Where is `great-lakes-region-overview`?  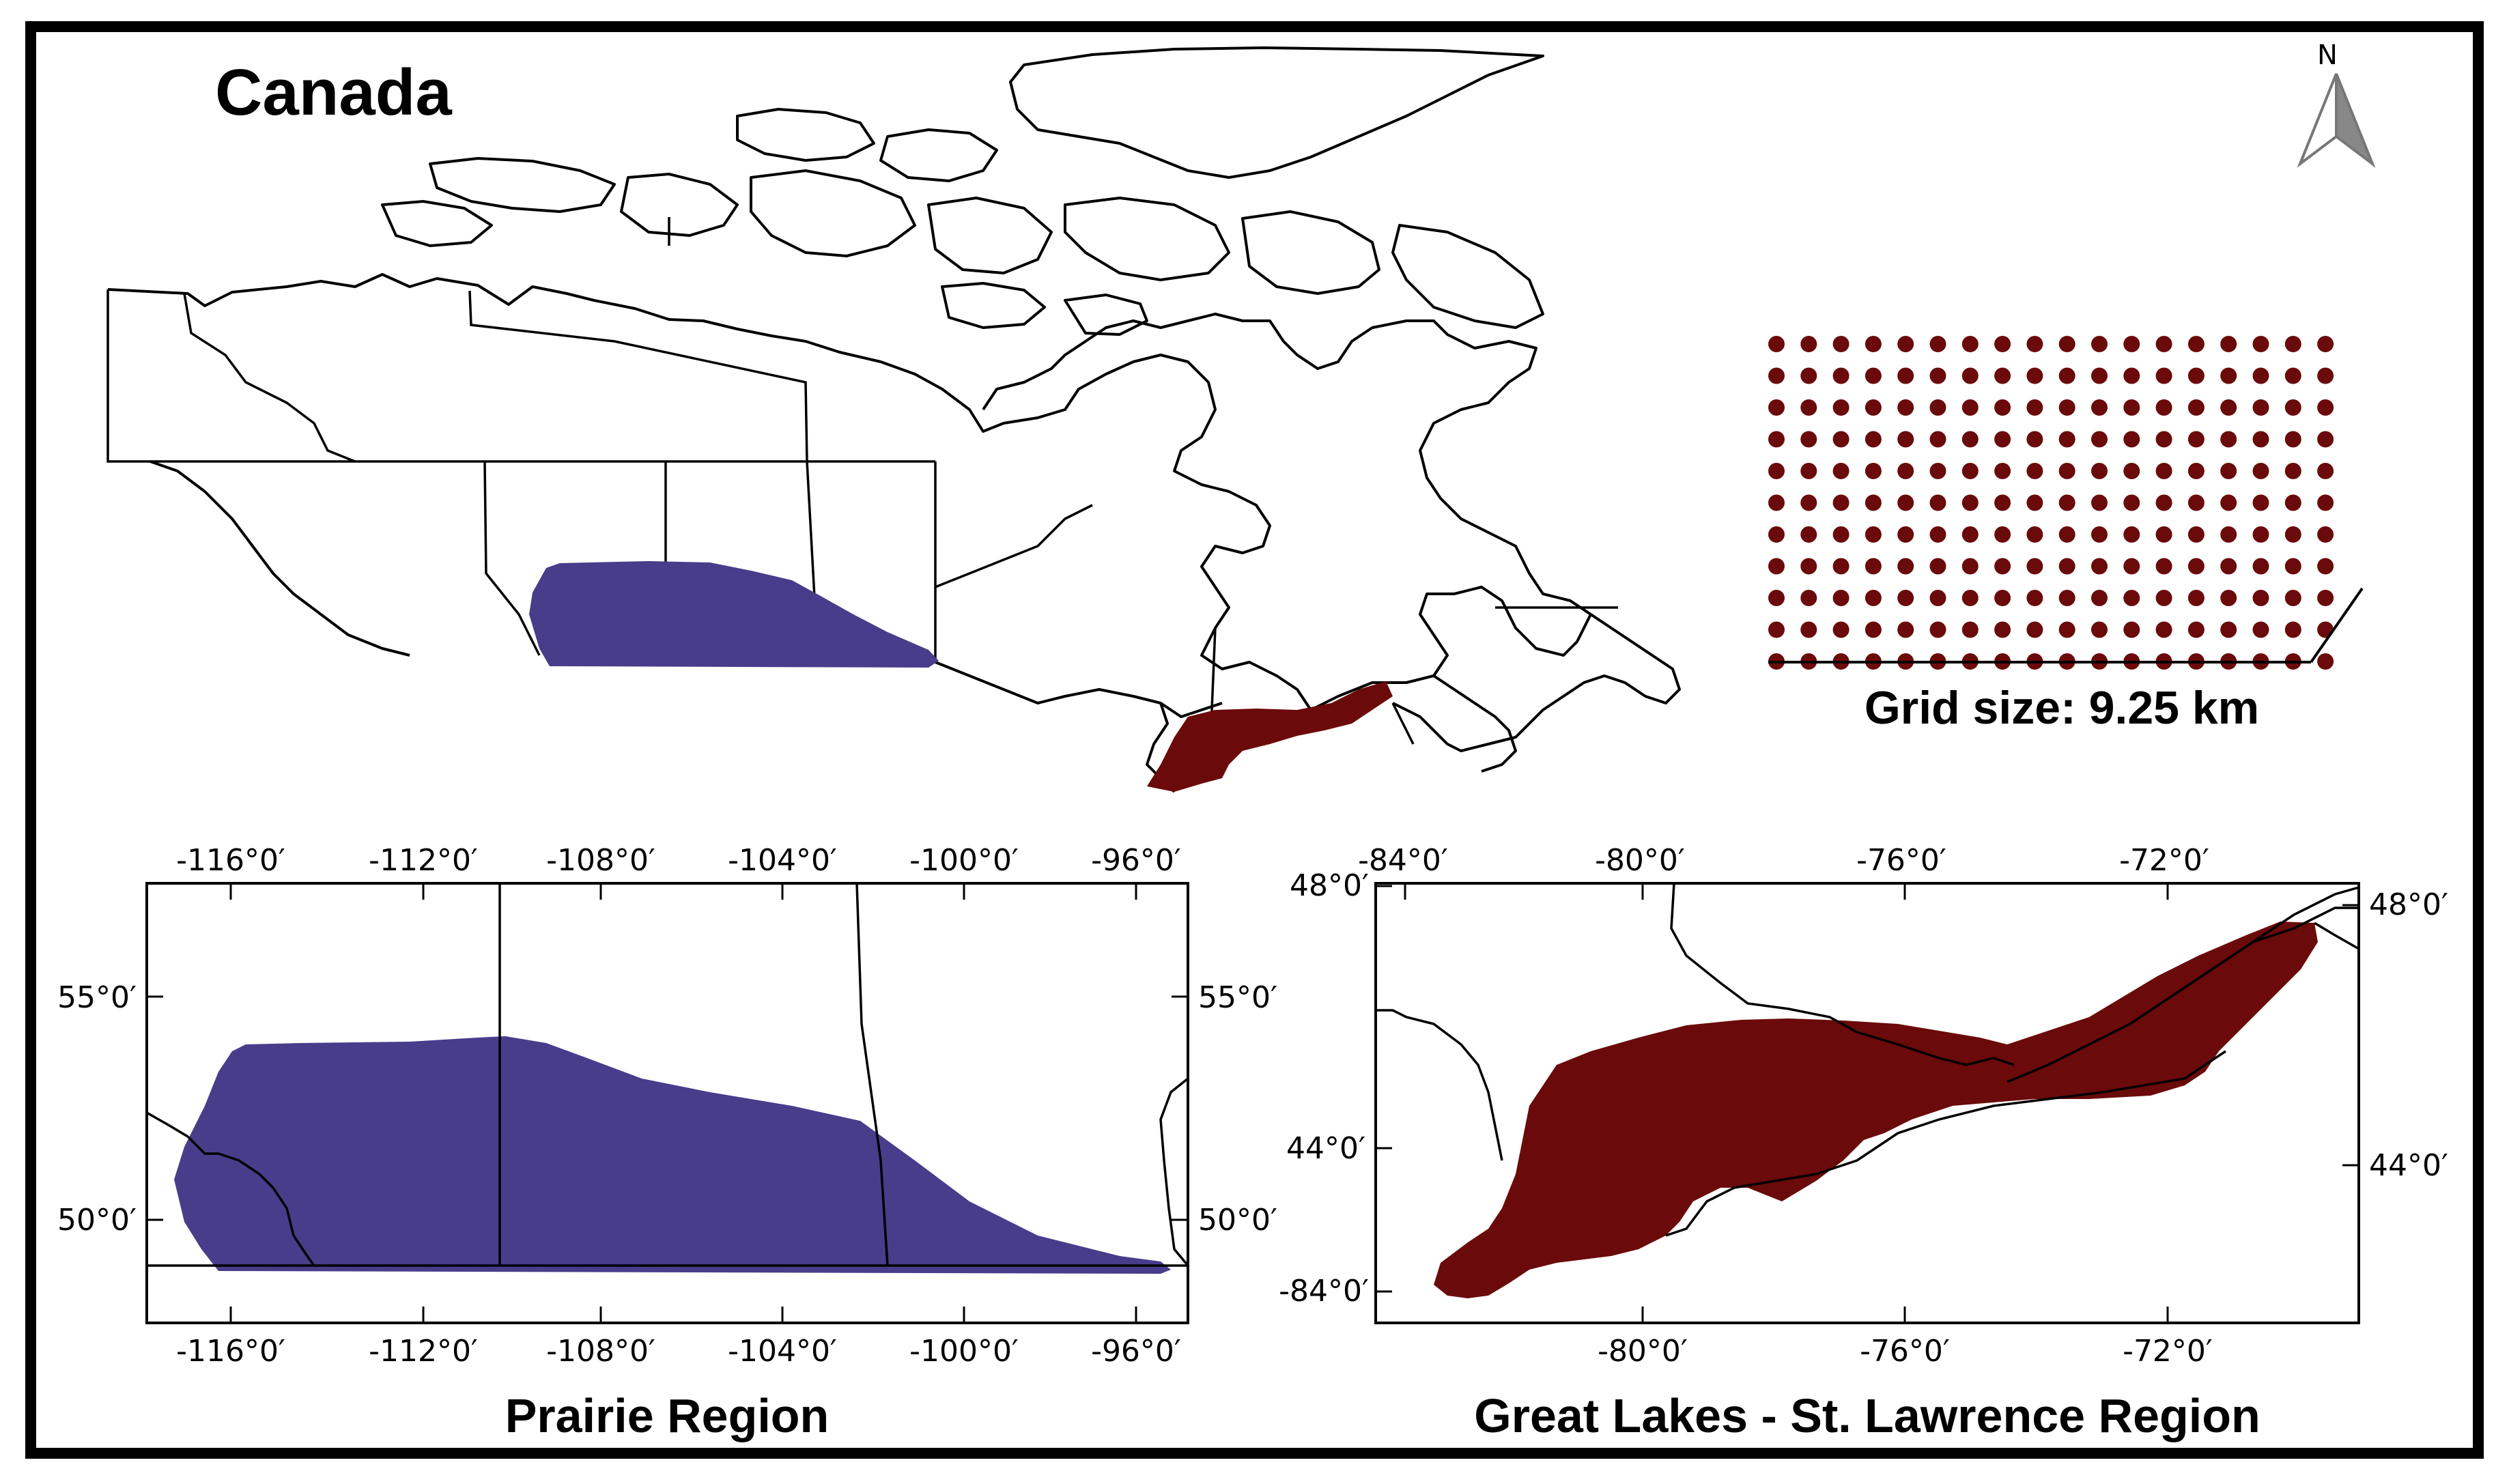
great-lakes-region-overview is located at coordinates (1270, 736).